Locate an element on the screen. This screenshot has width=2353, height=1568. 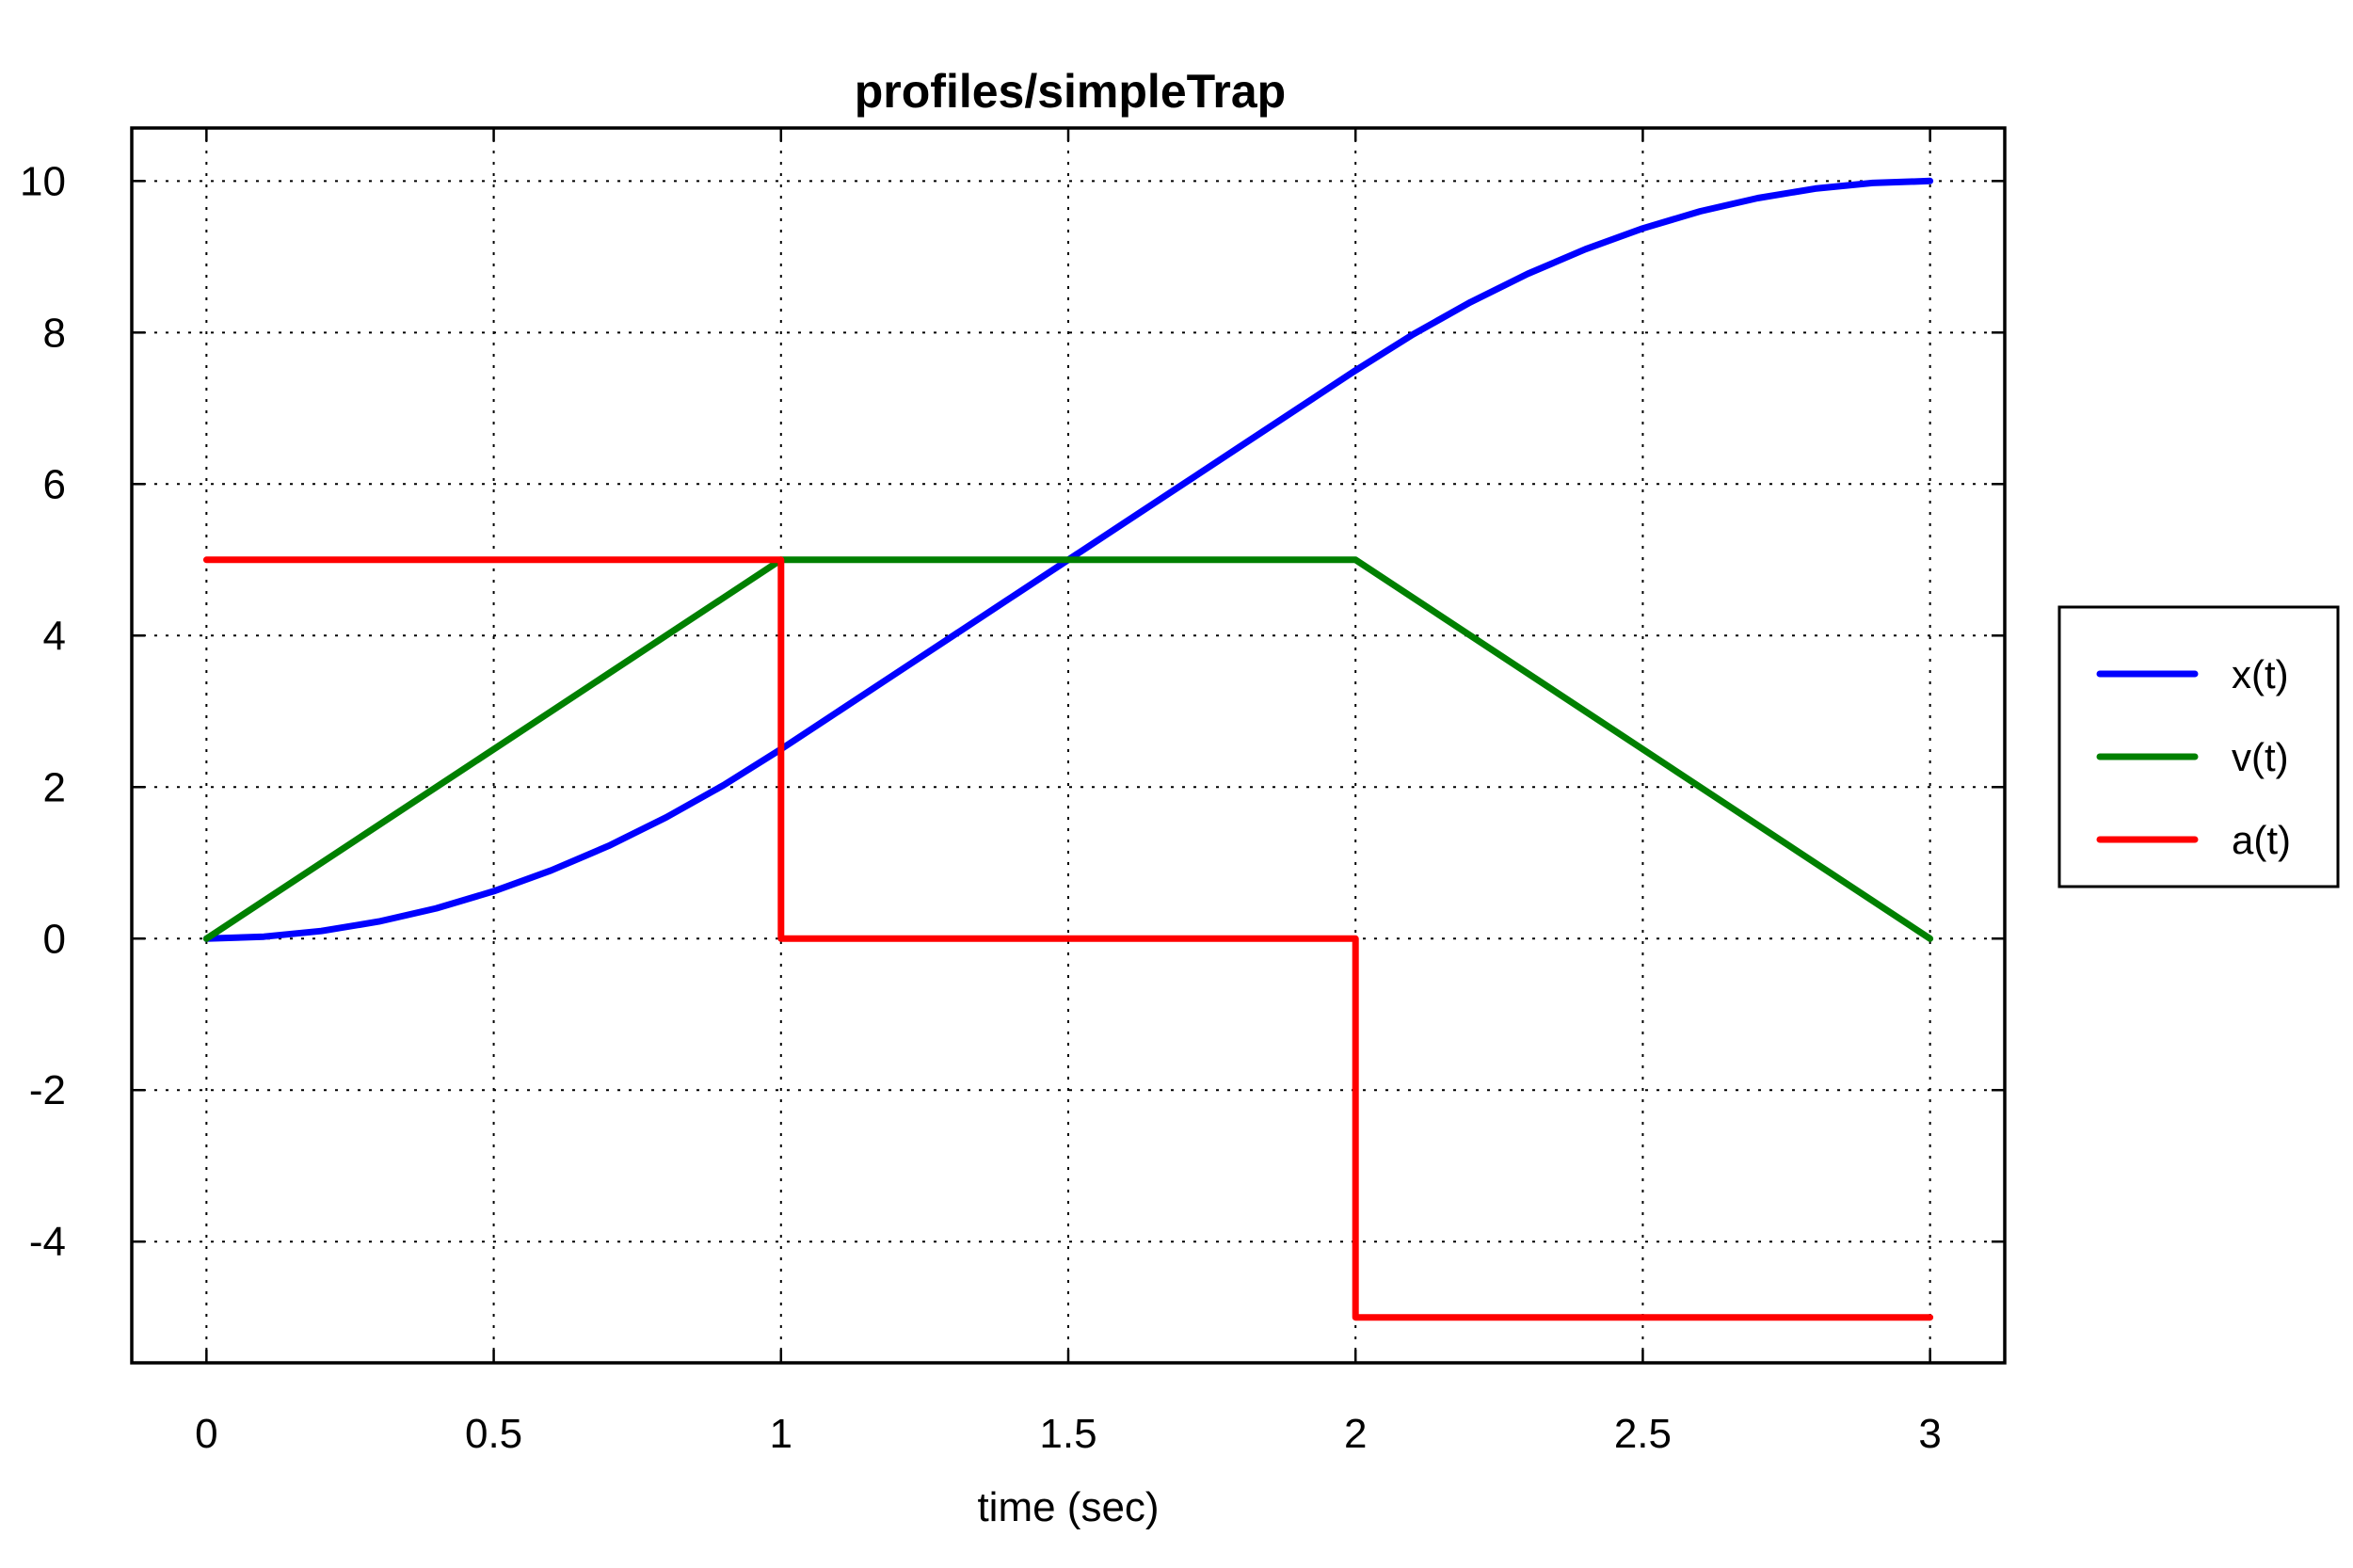
y-tick-label: -4 is located at coordinates (48, 1242).